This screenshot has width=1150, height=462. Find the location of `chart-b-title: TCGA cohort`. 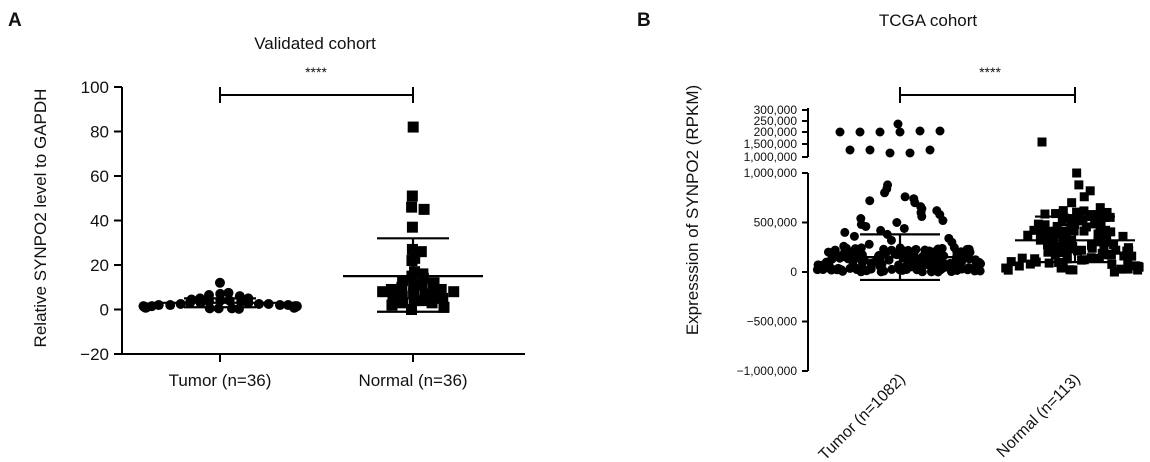

chart-b-title: TCGA cohort is located at coordinates (928, 20).